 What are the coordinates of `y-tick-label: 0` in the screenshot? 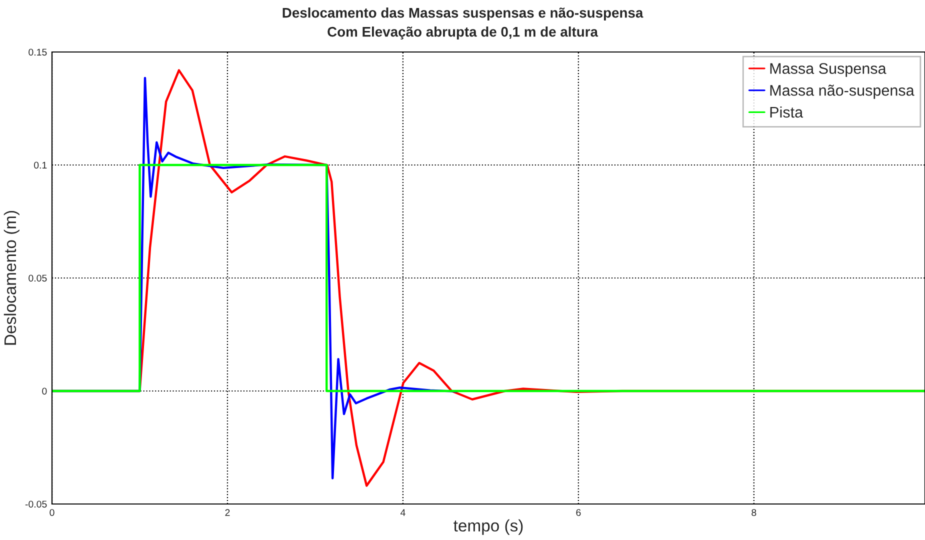 It's located at (44, 391).